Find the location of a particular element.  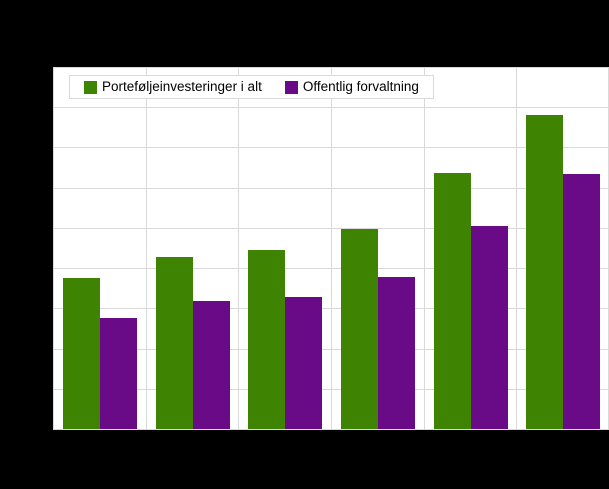

legend-label: Porteføljeinvesteringer i alt is located at coordinates (182, 86).